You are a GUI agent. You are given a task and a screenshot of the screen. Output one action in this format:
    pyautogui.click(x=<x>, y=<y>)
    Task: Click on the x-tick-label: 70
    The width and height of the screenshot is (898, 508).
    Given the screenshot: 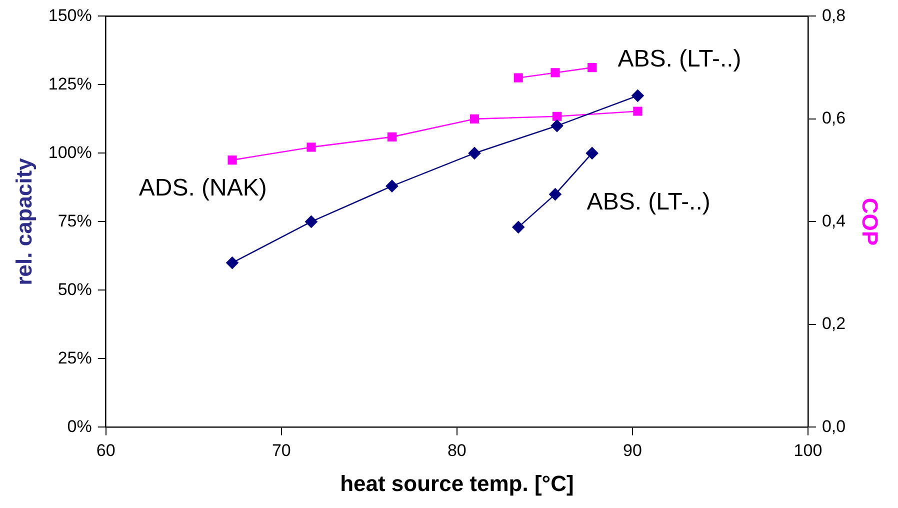 What is the action you would take?
    pyautogui.click(x=281, y=450)
    